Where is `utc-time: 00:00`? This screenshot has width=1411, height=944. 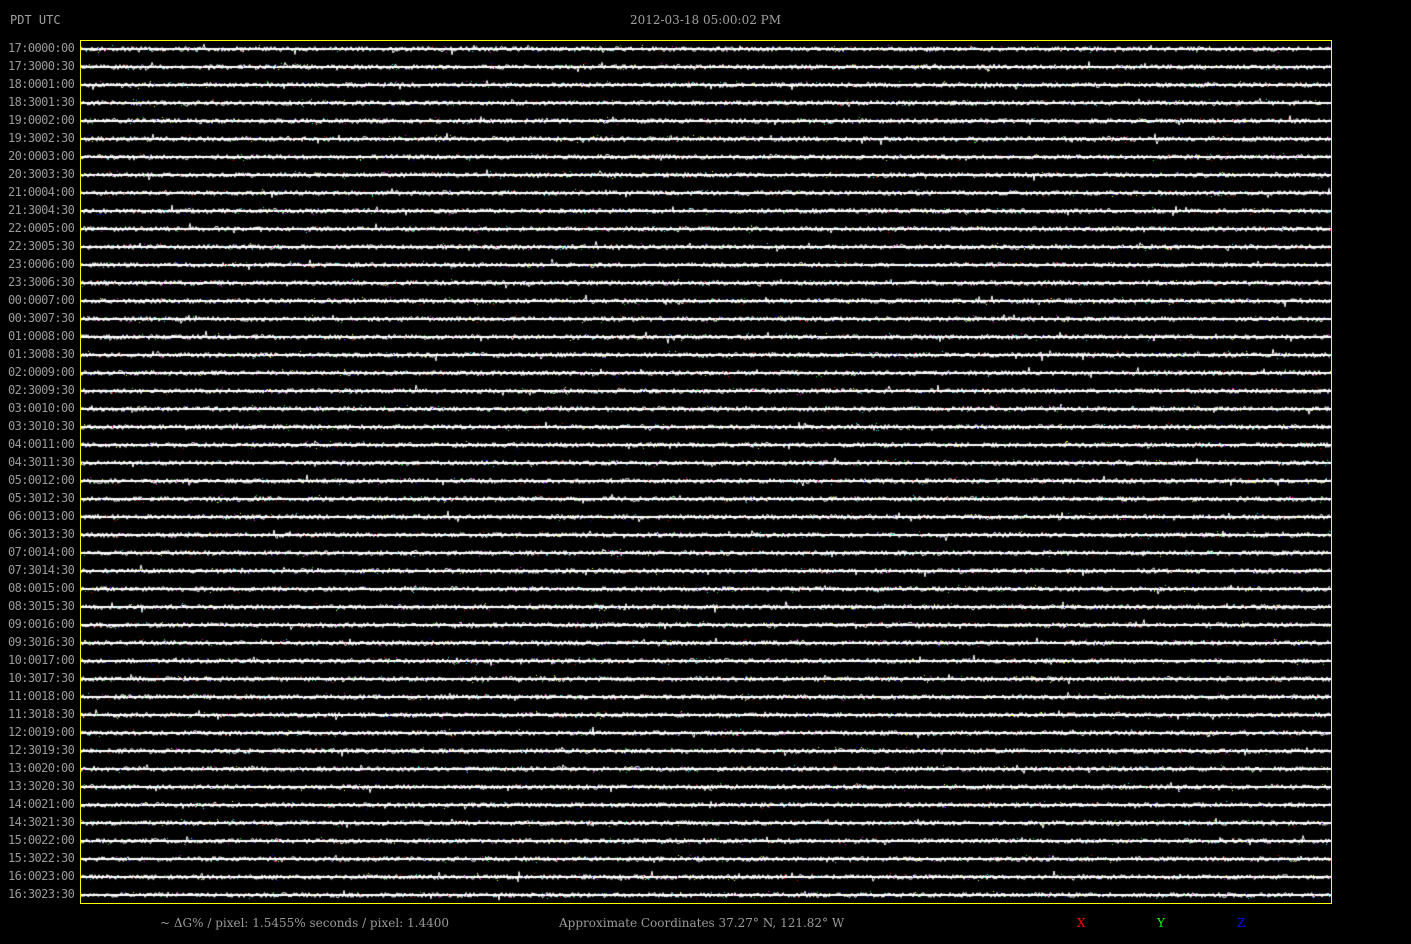
utc-time: 00:00 is located at coordinates (58, 48).